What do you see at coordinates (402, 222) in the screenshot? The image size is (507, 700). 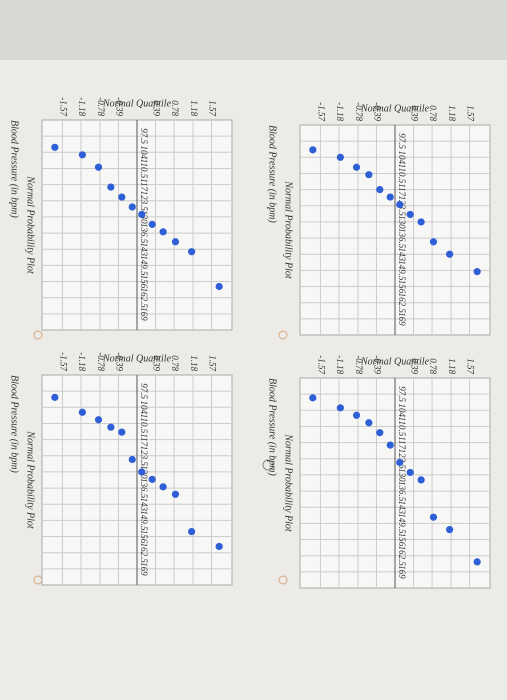 I see `x-tick-label: 130` at bounding box center [402, 222].